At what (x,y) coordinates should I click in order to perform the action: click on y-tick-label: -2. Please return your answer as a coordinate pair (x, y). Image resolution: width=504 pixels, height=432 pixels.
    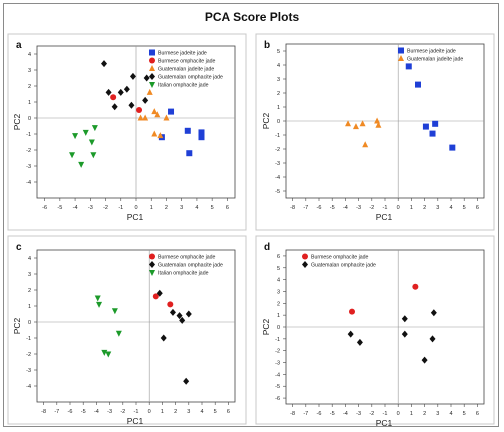
    Looking at the image, I should click on (277, 352).